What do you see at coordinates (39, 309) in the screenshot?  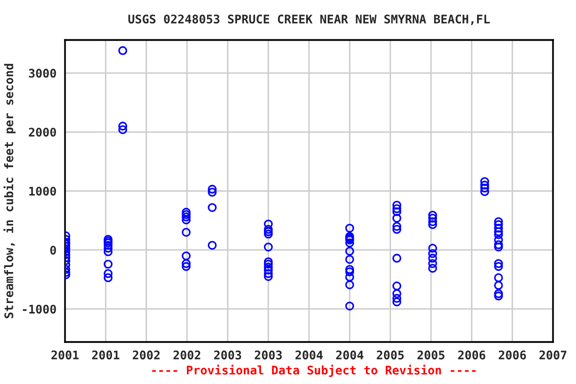 I see `y-tick-label: -1000` at bounding box center [39, 309].